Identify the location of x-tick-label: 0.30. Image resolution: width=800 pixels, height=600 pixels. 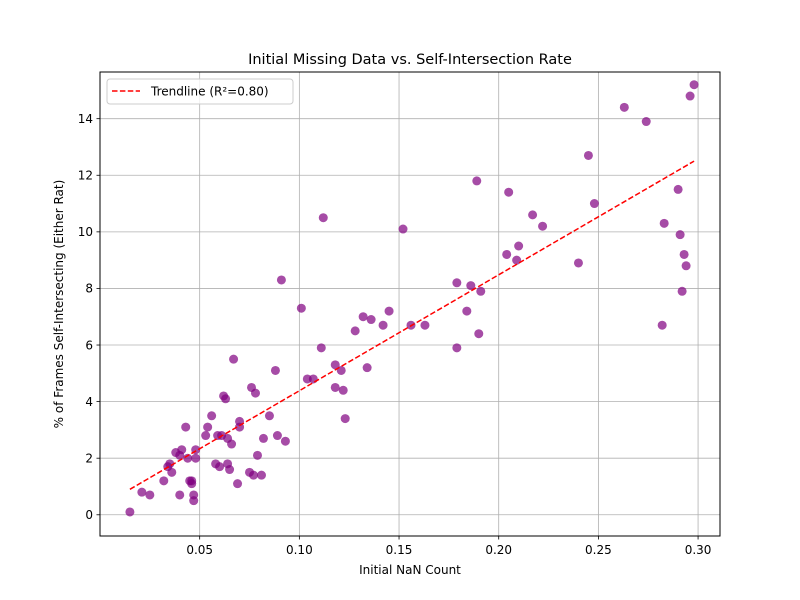
(698, 550).